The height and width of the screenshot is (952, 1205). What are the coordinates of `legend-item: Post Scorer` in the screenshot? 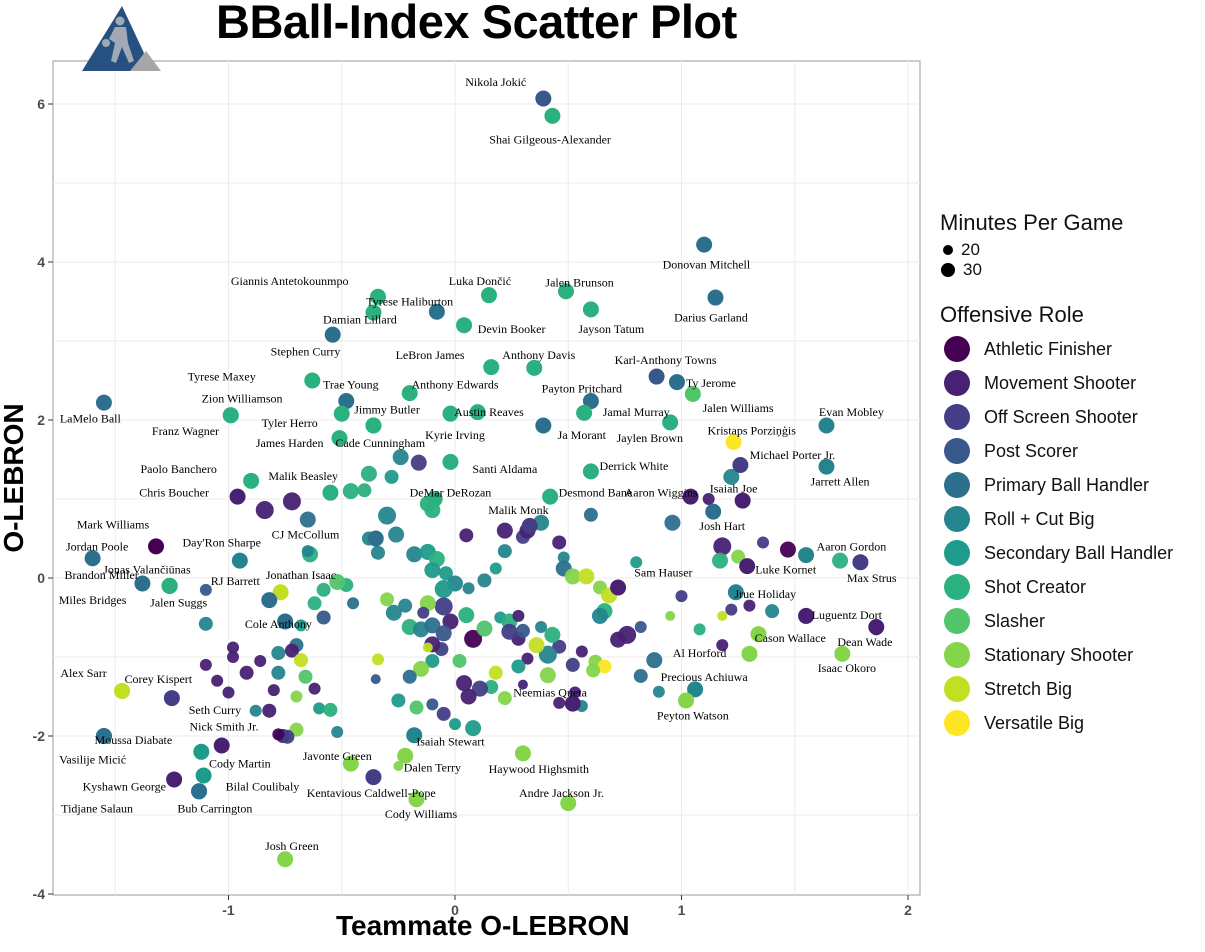 It's located at (1056, 451).